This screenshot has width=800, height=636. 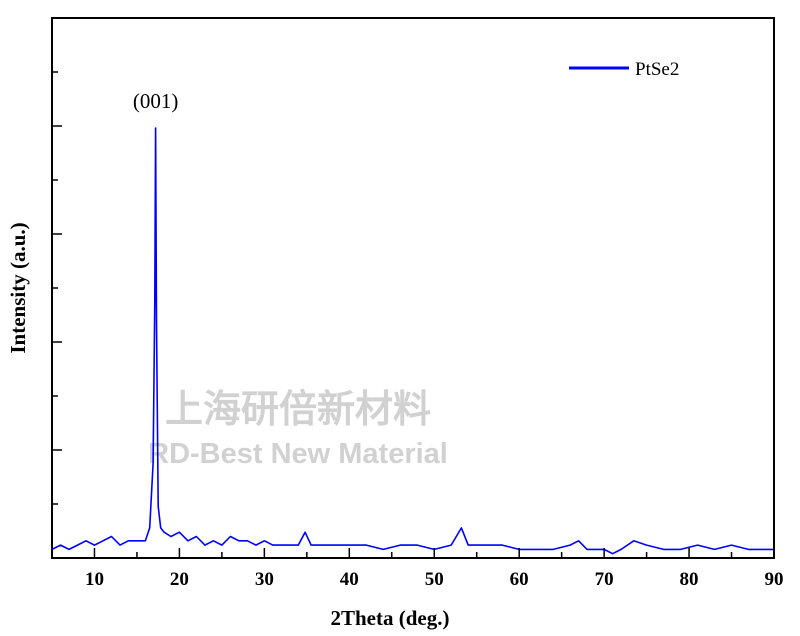 I want to click on x-tick-label: 50, so click(x=434, y=579).